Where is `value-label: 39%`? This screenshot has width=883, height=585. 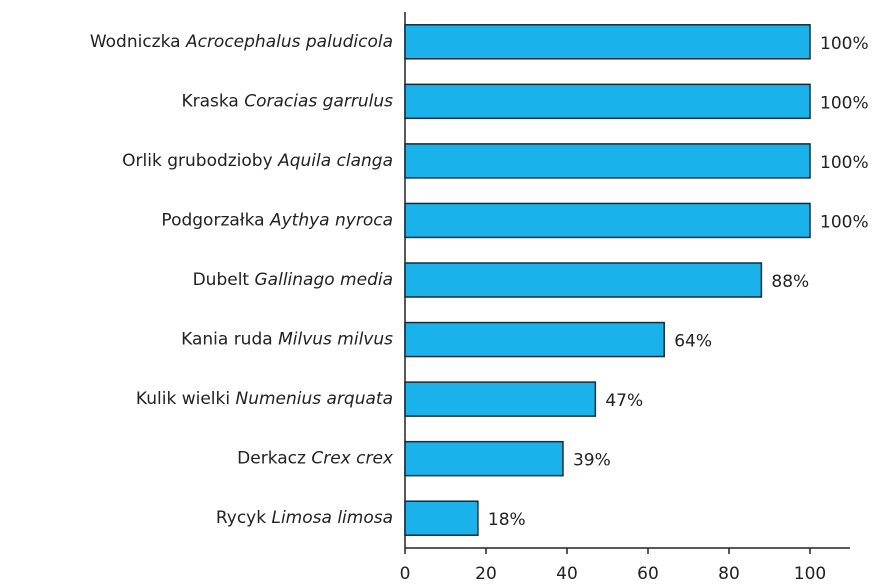 value-label: 39% is located at coordinates (592, 461).